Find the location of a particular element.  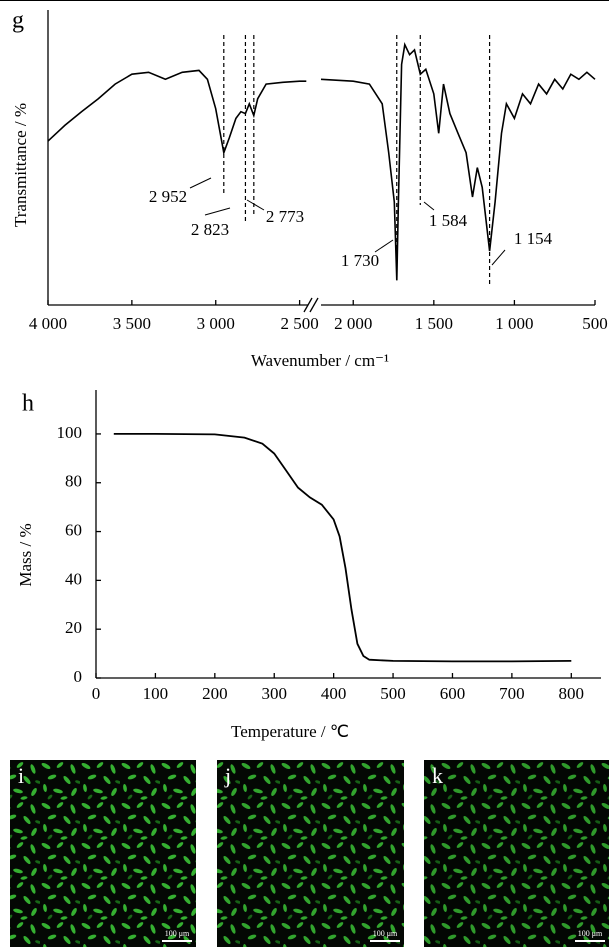

micrograph: i 100 μm is located at coordinates (103, 853).